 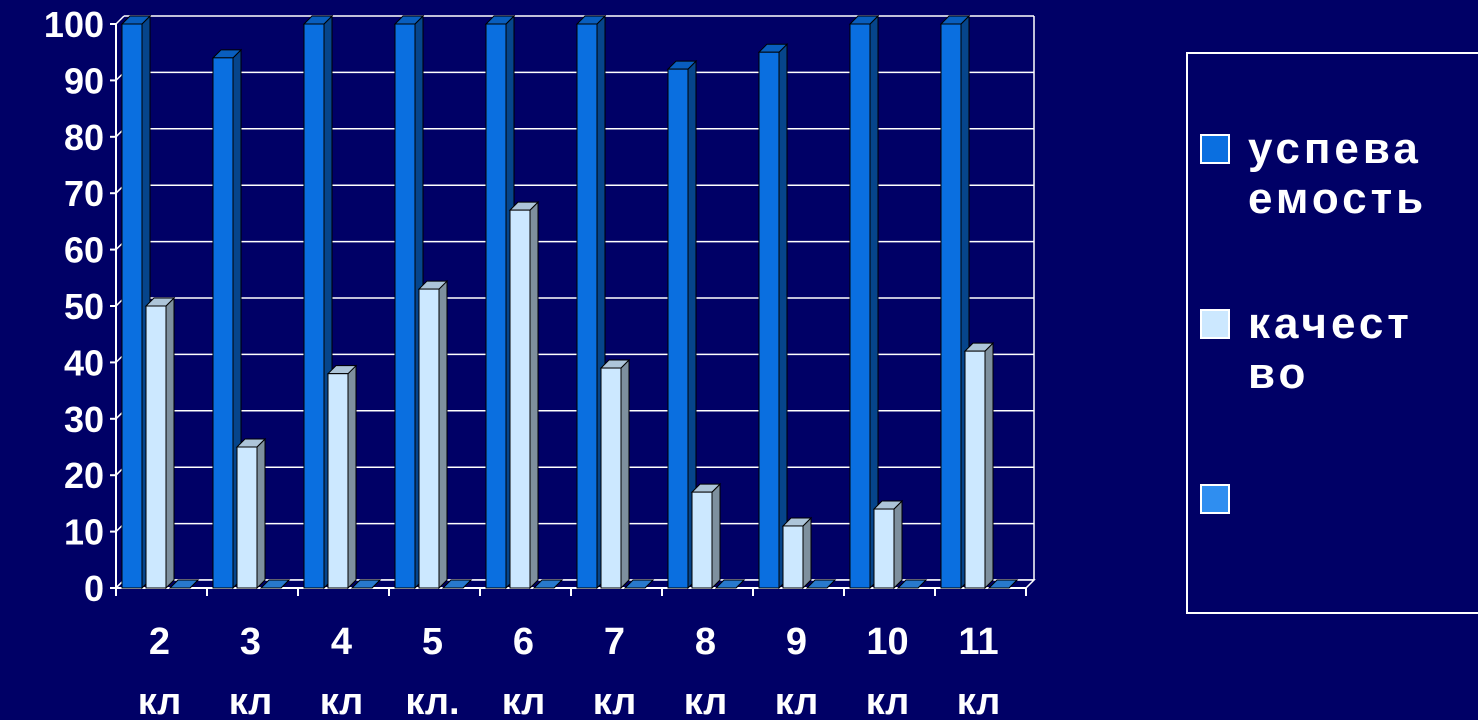 What do you see at coordinates (1330, 348) in the screenshot?
I see `legend-label-kachestvo: качест во` at bounding box center [1330, 348].